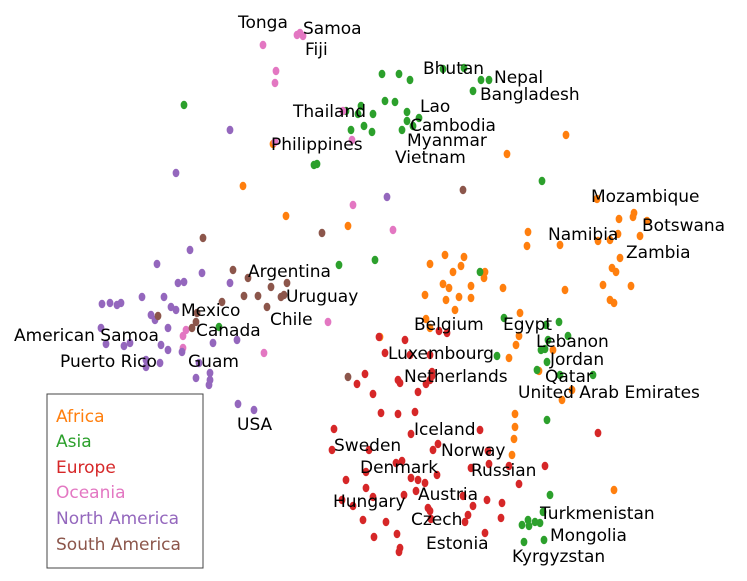 This screenshot has width=747, height=581. Describe the element at coordinates (367, 446) in the screenshot. I see `label-sweden: Sweden` at that location.